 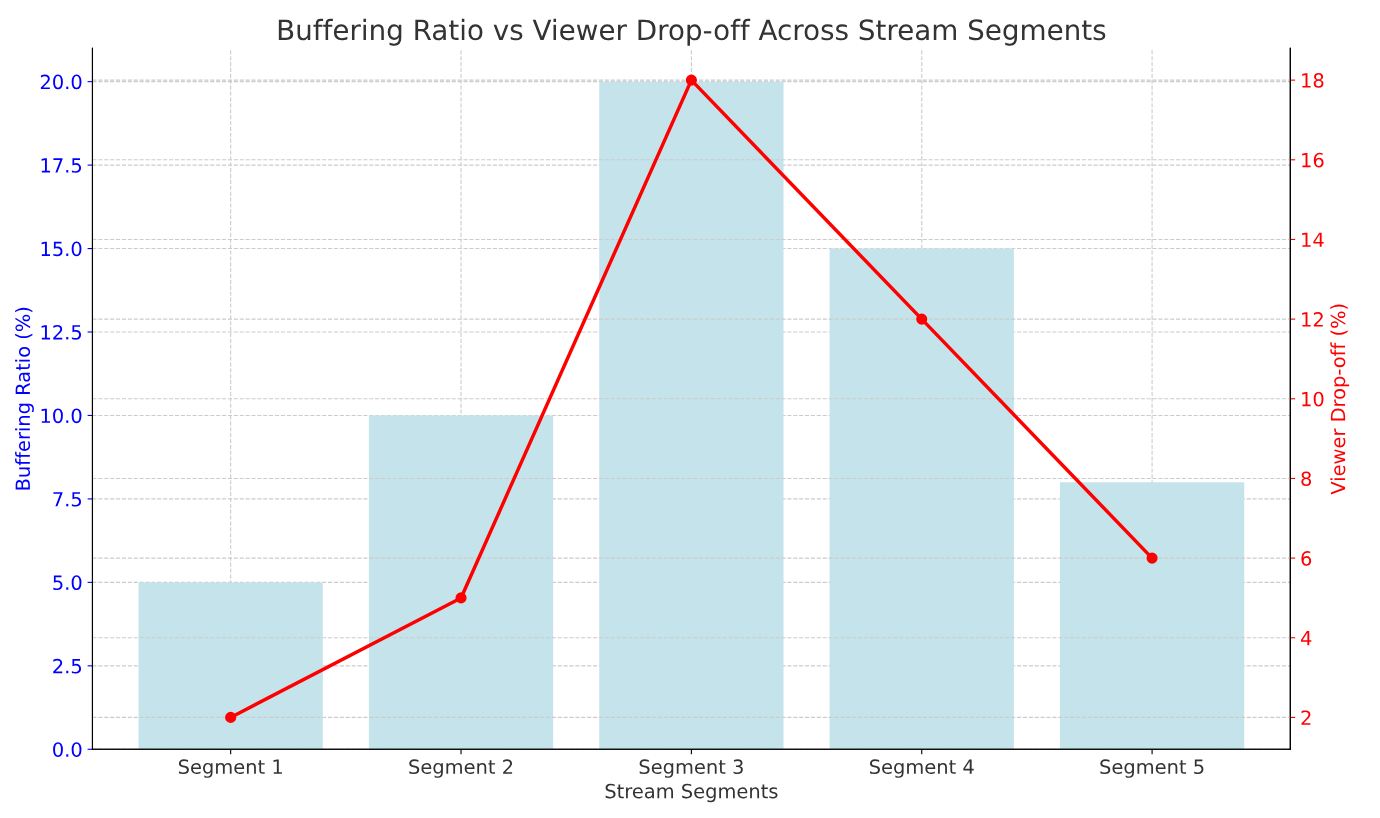 What do you see at coordinates (230, 768) in the screenshot?
I see `x-tick-label: Segment 1` at bounding box center [230, 768].